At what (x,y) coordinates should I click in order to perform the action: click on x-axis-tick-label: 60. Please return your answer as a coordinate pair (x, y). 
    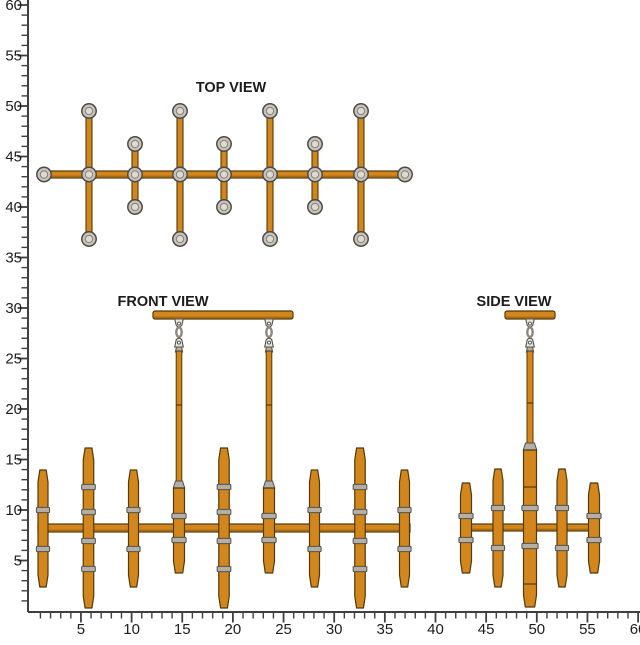
    Looking at the image, I should click on (635, 629).